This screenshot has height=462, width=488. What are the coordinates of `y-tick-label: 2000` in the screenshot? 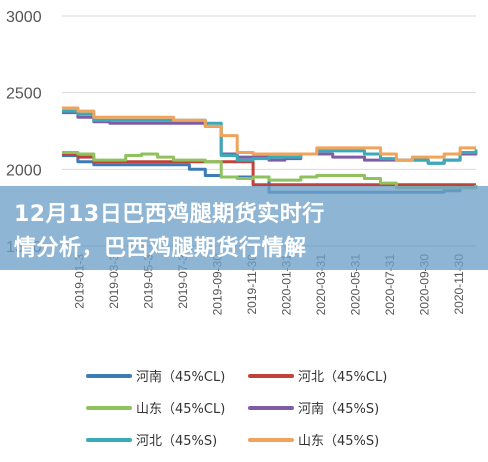 It's located at (24, 170).